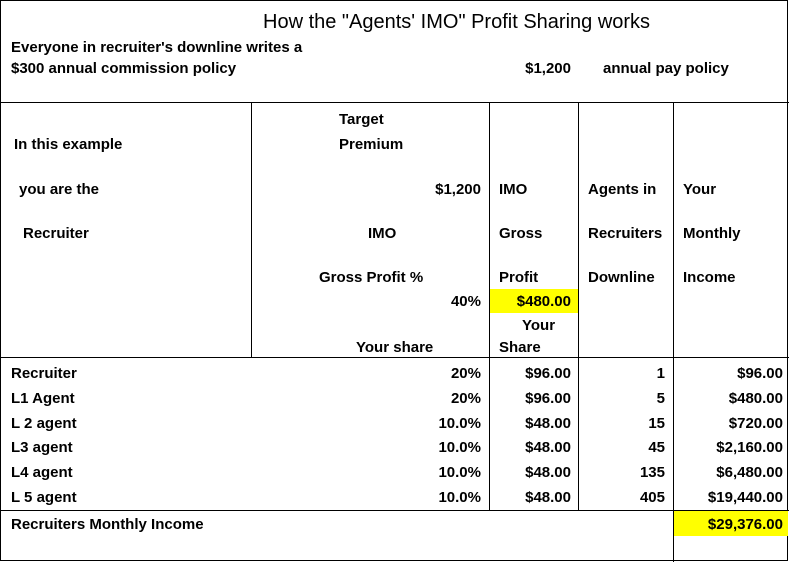 The image size is (789, 562). Describe the element at coordinates (745, 497) in the screenshot. I see `row-income: $19,440.00` at that location.